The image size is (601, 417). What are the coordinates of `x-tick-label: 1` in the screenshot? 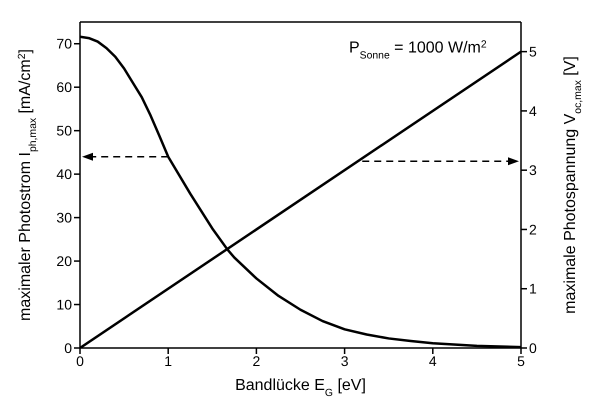 It's located at (168, 360).